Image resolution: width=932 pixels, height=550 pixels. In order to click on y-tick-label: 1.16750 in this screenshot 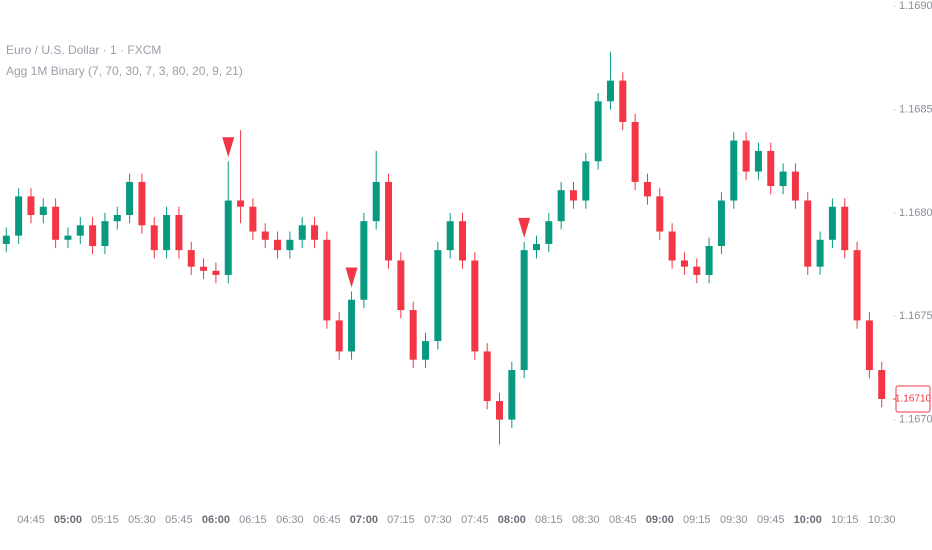, I will do `click(915, 316)`.